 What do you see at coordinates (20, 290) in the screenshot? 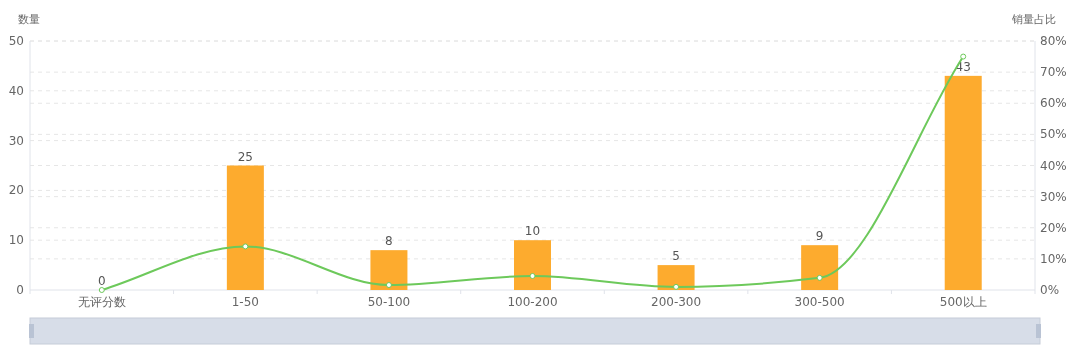
I see `y-tick-label: 0` at bounding box center [20, 290].